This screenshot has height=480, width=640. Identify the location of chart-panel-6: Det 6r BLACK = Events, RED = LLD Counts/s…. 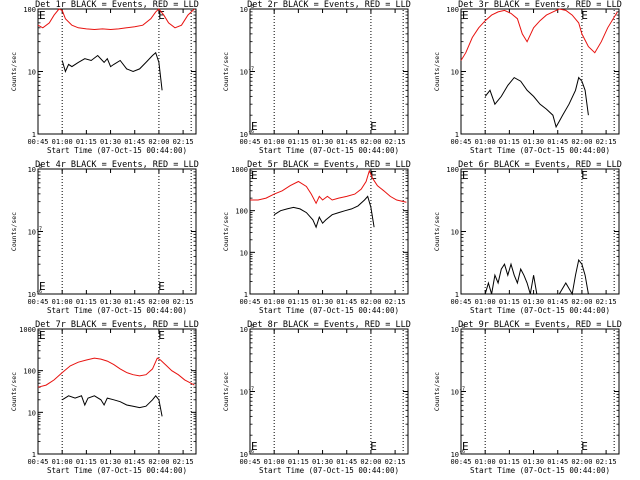
(527, 237).